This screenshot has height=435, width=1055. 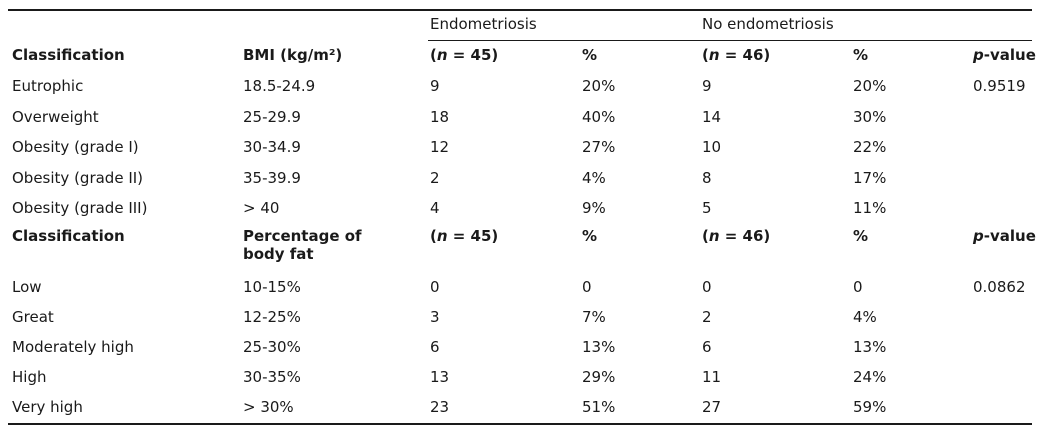 What do you see at coordinates (48, 86) in the screenshot?
I see `row-label: Eutrophic` at bounding box center [48, 86].